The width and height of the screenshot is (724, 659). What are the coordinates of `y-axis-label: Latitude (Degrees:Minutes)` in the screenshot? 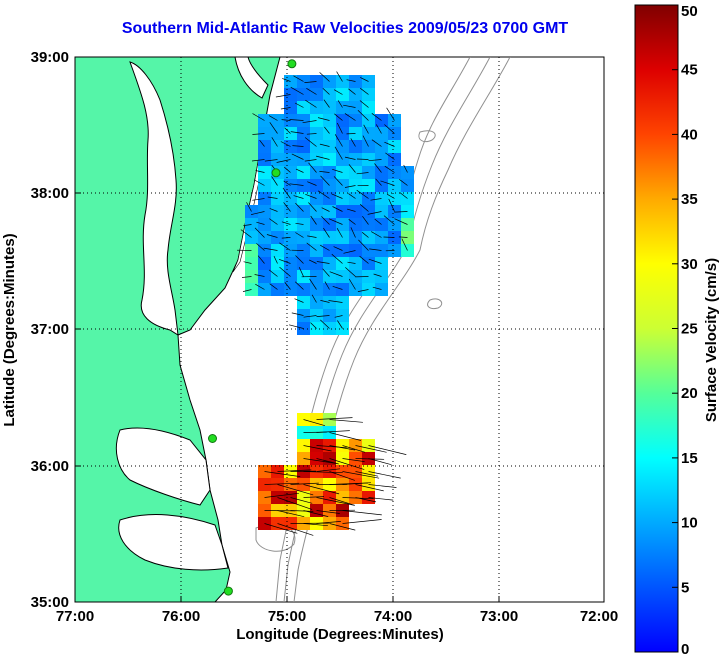 It's located at (9, 329).